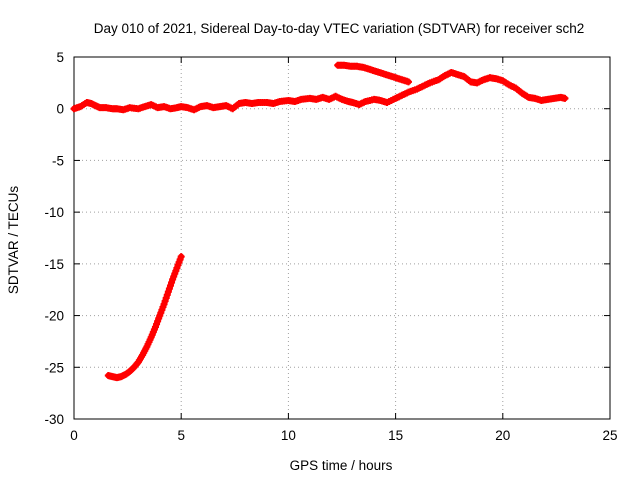 The height and width of the screenshot is (480, 640). I want to click on x-axis-label: GPS time / hours, so click(341, 465).